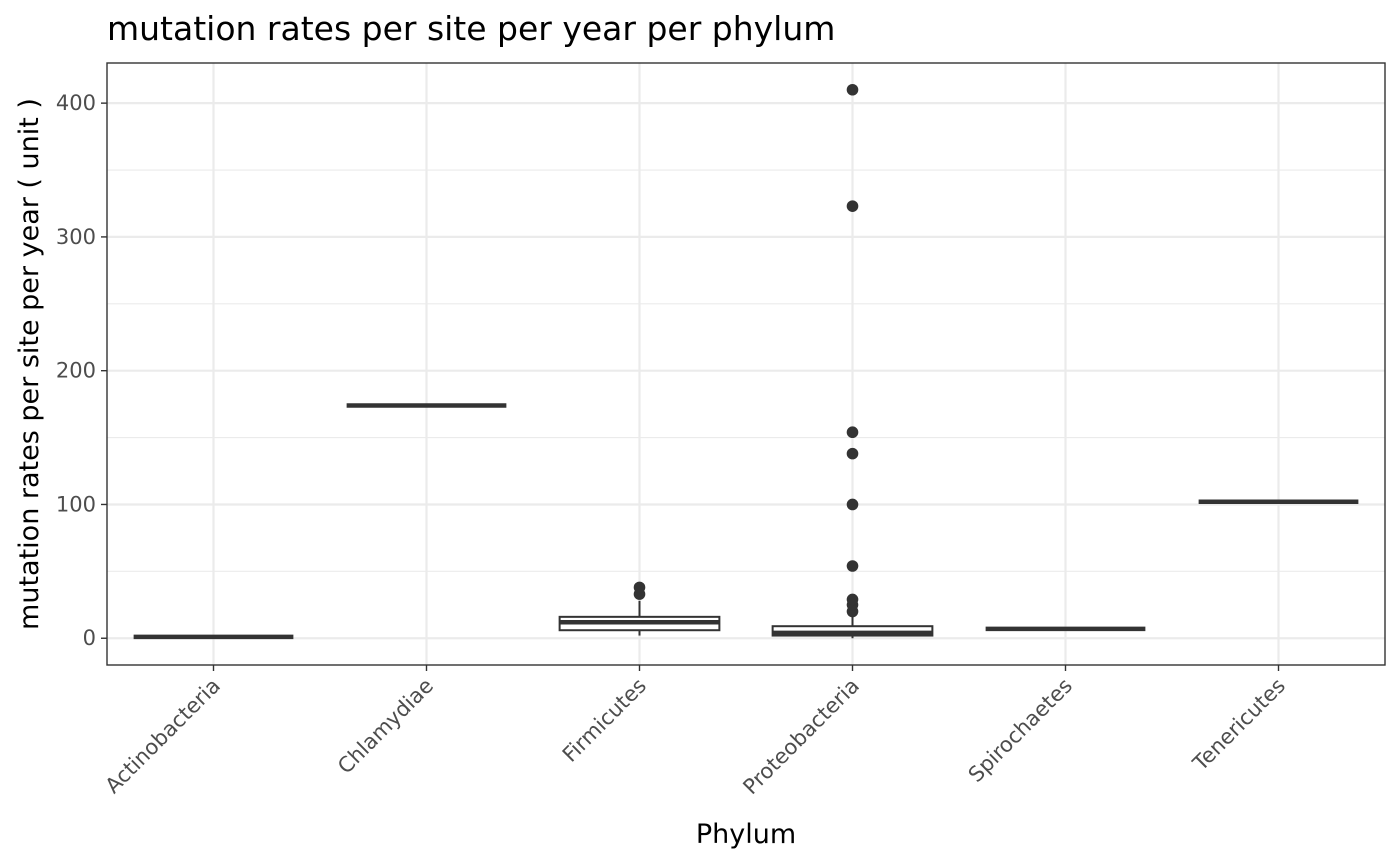 This screenshot has width=1400, height=865. I want to click on y-tick-label: 200, so click(76, 371).